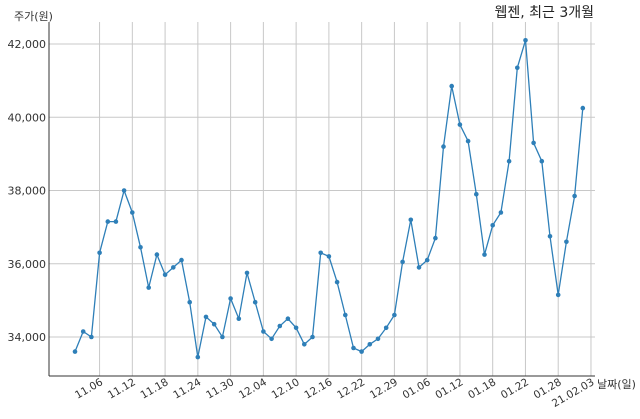 Image resolution: width=640 pixels, height=419 pixels. I want to click on y-tick-label: 38,000, so click(27, 191).